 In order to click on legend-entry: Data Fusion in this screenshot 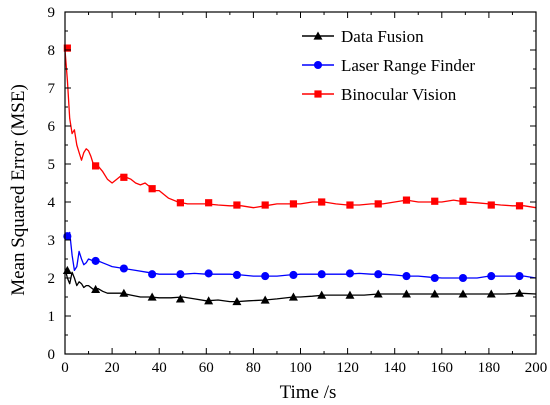, I will do `click(363, 36)`.